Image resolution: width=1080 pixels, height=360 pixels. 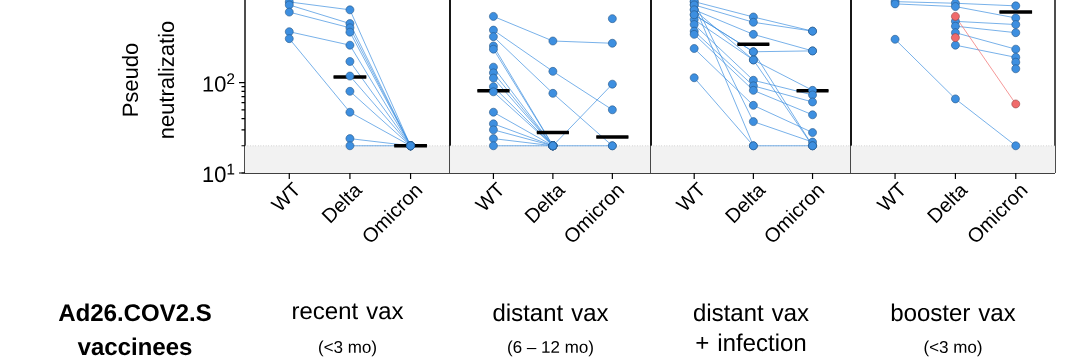 I want to click on y-axis-title: Pseudo neutralizatio, so click(x=148, y=79).